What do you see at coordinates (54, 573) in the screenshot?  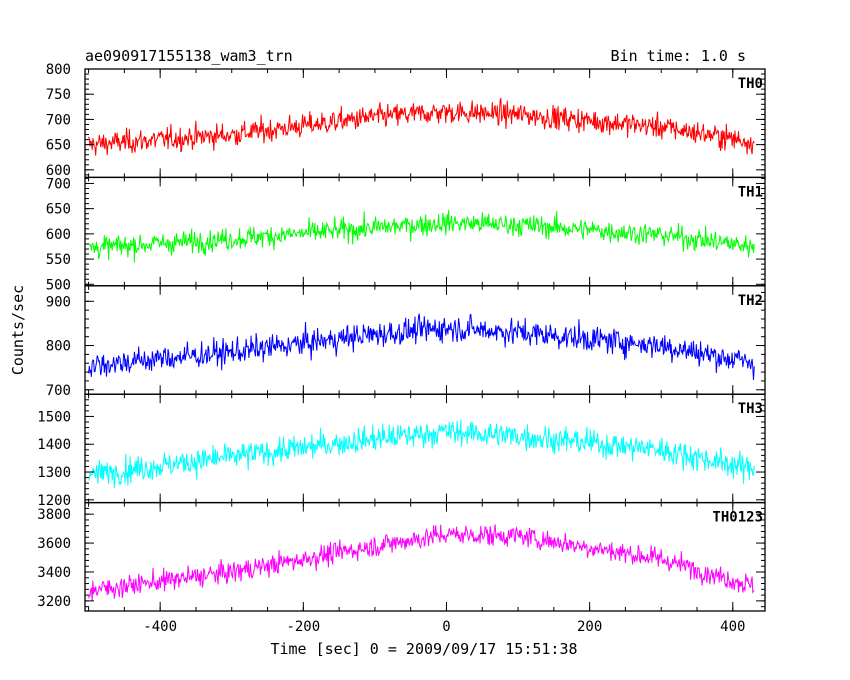 I see `y-tick-label: 3400` at bounding box center [54, 573].